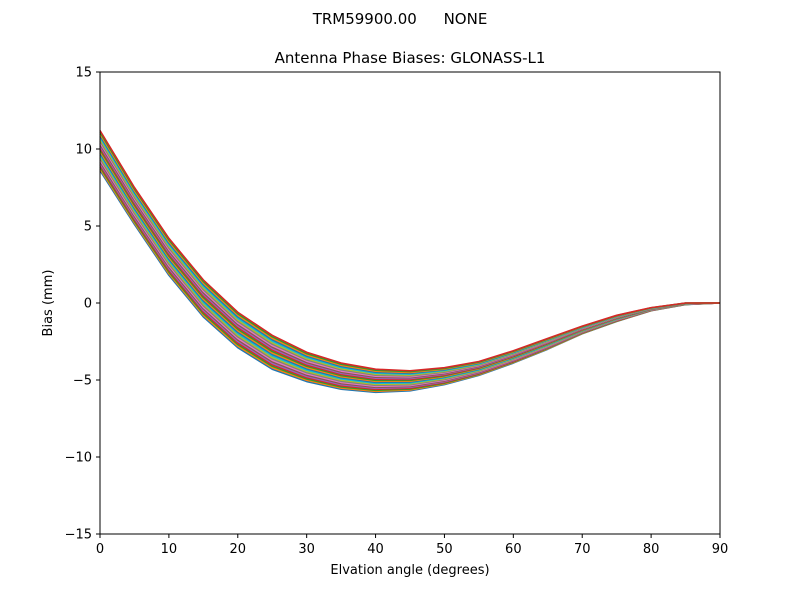 The height and width of the screenshot is (600, 800). What do you see at coordinates (444, 549) in the screenshot?
I see `x-tick-label: 50` at bounding box center [444, 549].